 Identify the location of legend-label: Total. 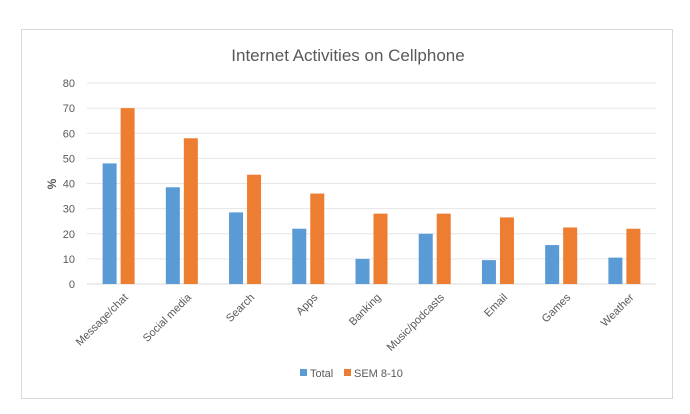
(321, 374).